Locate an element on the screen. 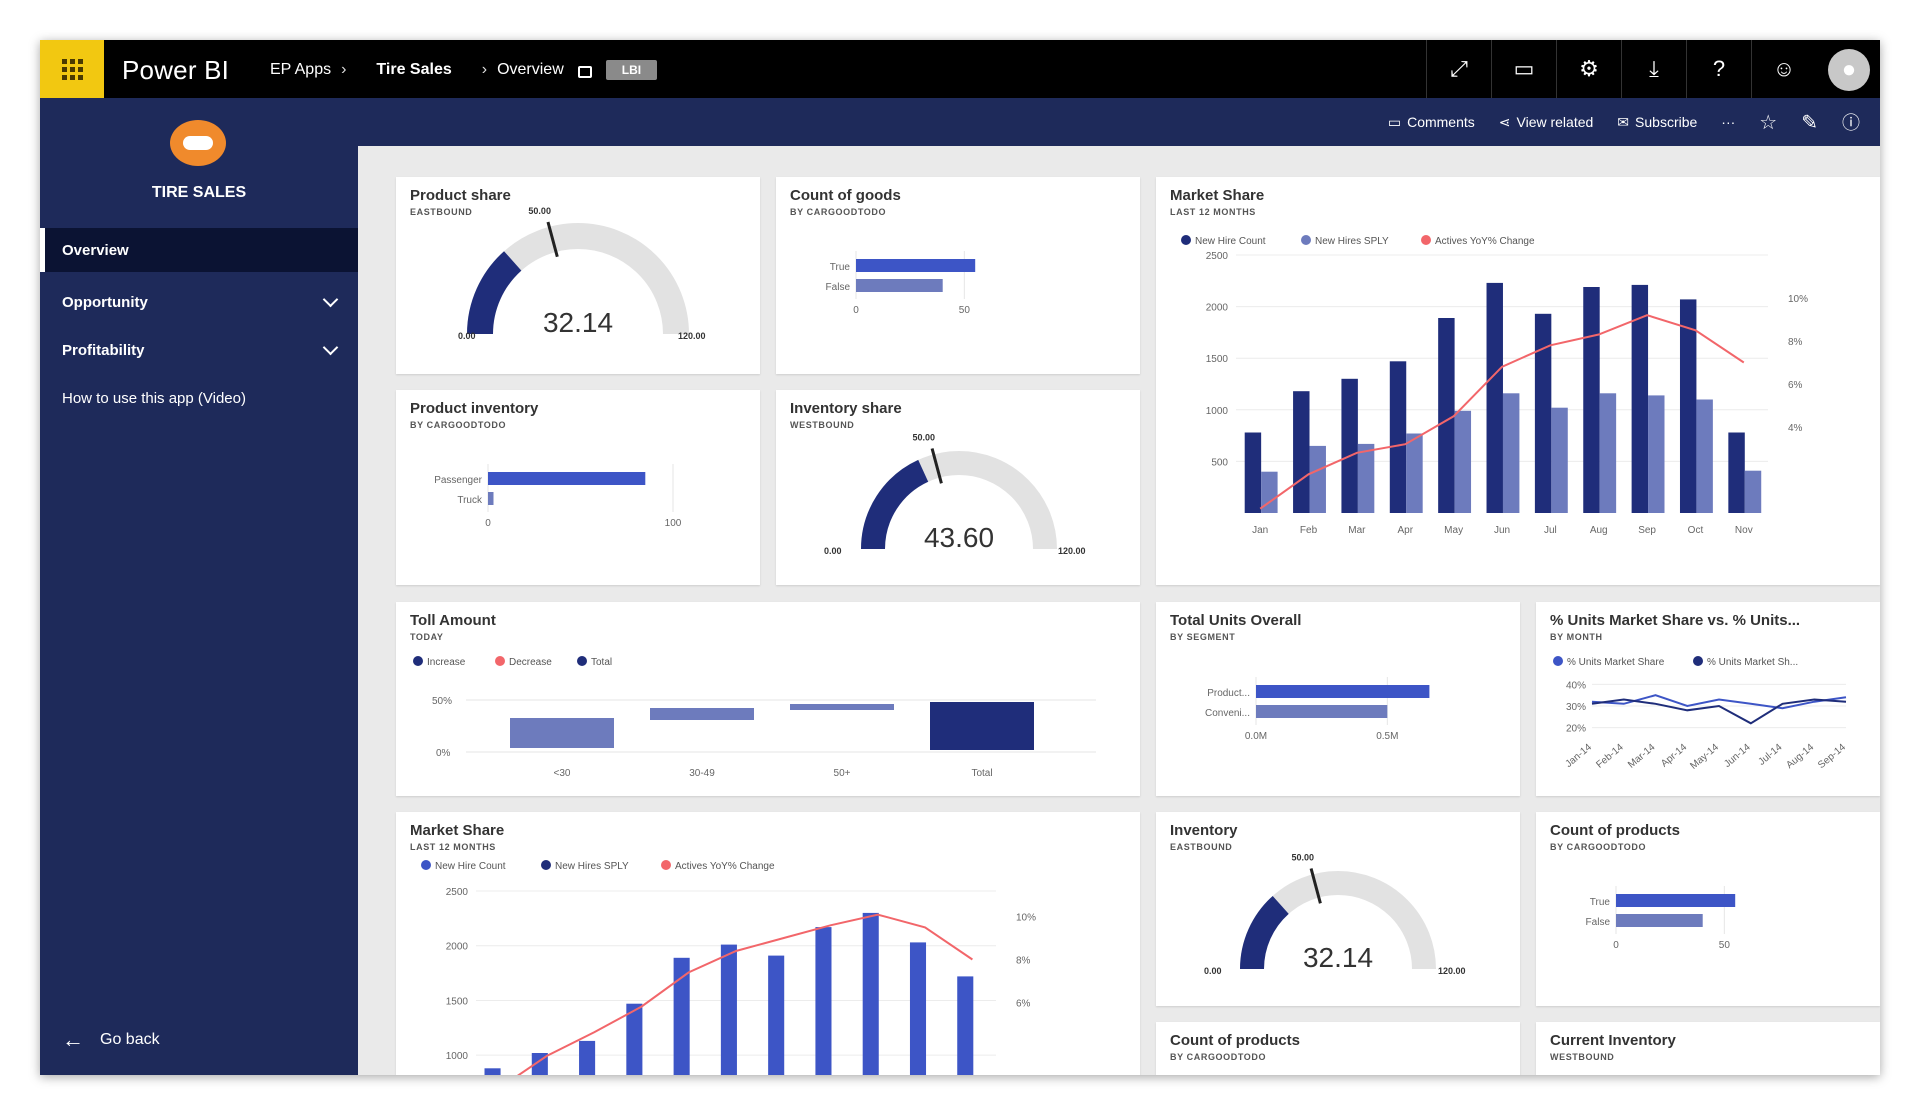  avatar: ● is located at coordinates (1849, 70).